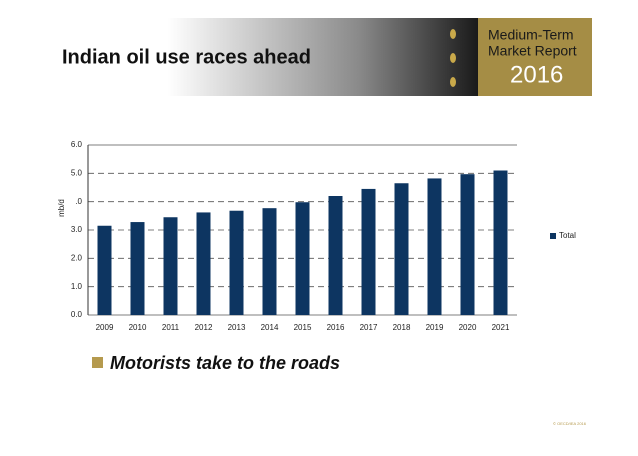 The width and height of the screenshot is (638, 456). What do you see at coordinates (77, 229) in the screenshot?
I see `y-tick-label: 3.0` at bounding box center [77, 229].